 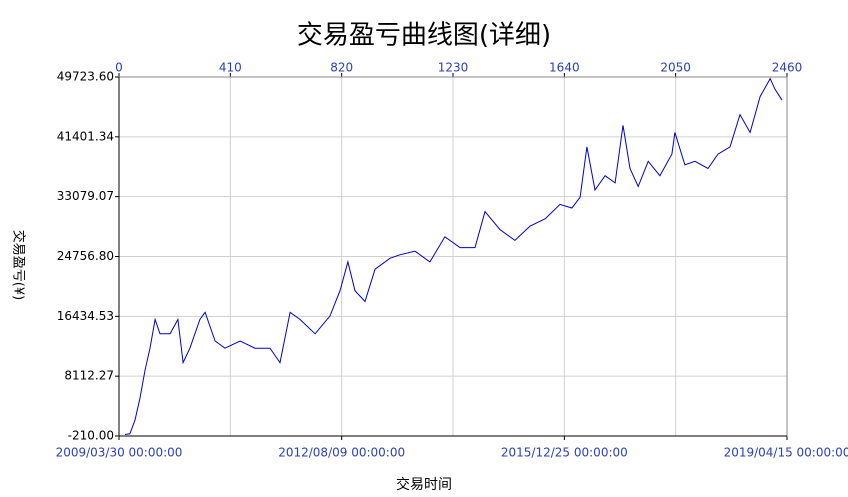 I want to click on y-axis-label: 交易盈亏(¥), so click(x=19, y=265).